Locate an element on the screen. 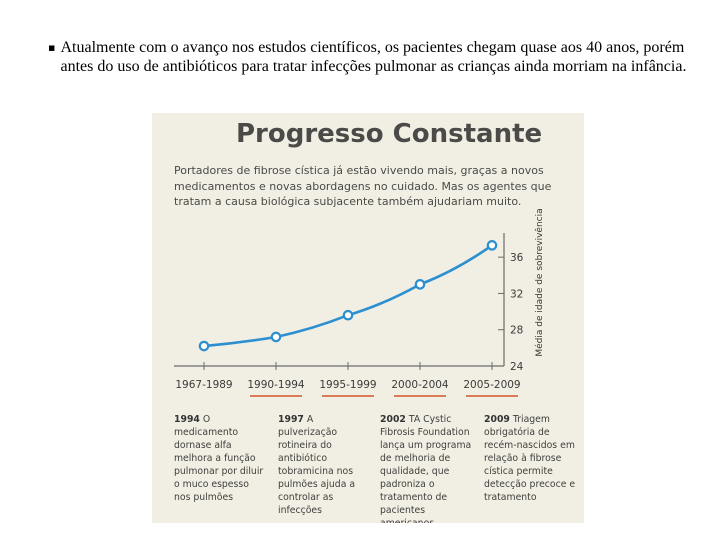 The width and height of the screenshot is (720, 540). y-axis-label: Média de idade de sobrevivência is located at coordinates (539, 282).